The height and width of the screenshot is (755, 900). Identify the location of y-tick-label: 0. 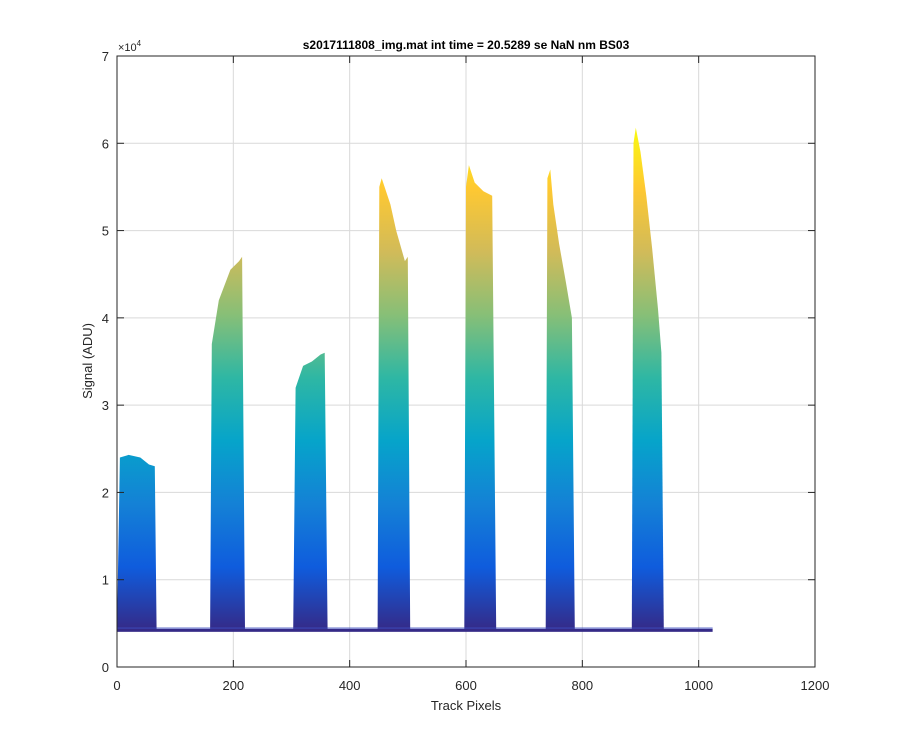
(105, 667).